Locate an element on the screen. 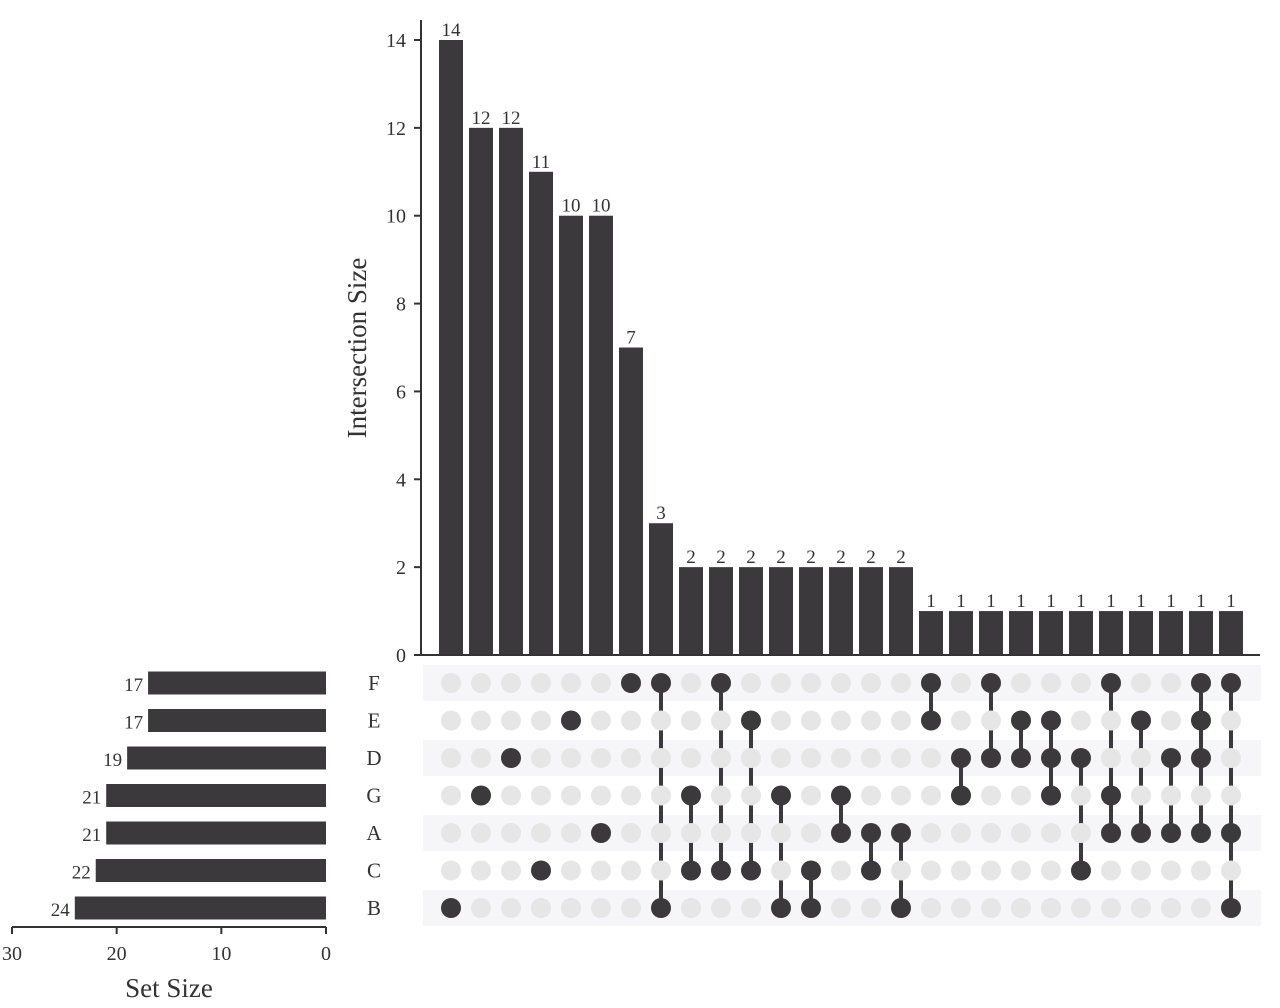  set-size-value-A: 21 is located at coordinates (91, 835).